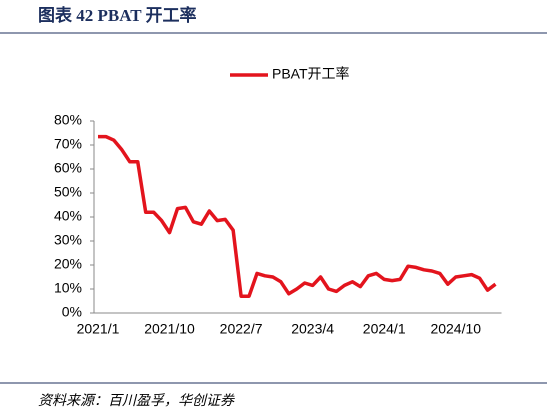  Describe the element at coordinates (68, 168) in the screenshot. I see `y-tick-label: 60%` at that location.